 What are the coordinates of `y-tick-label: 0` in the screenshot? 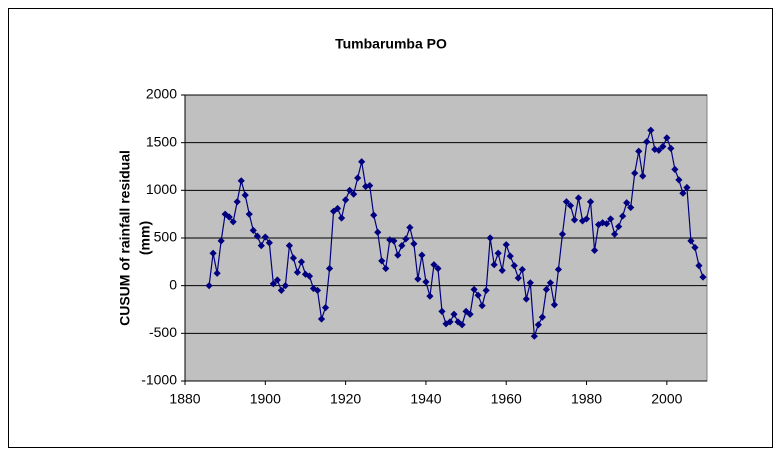 It's located at (173, 284).